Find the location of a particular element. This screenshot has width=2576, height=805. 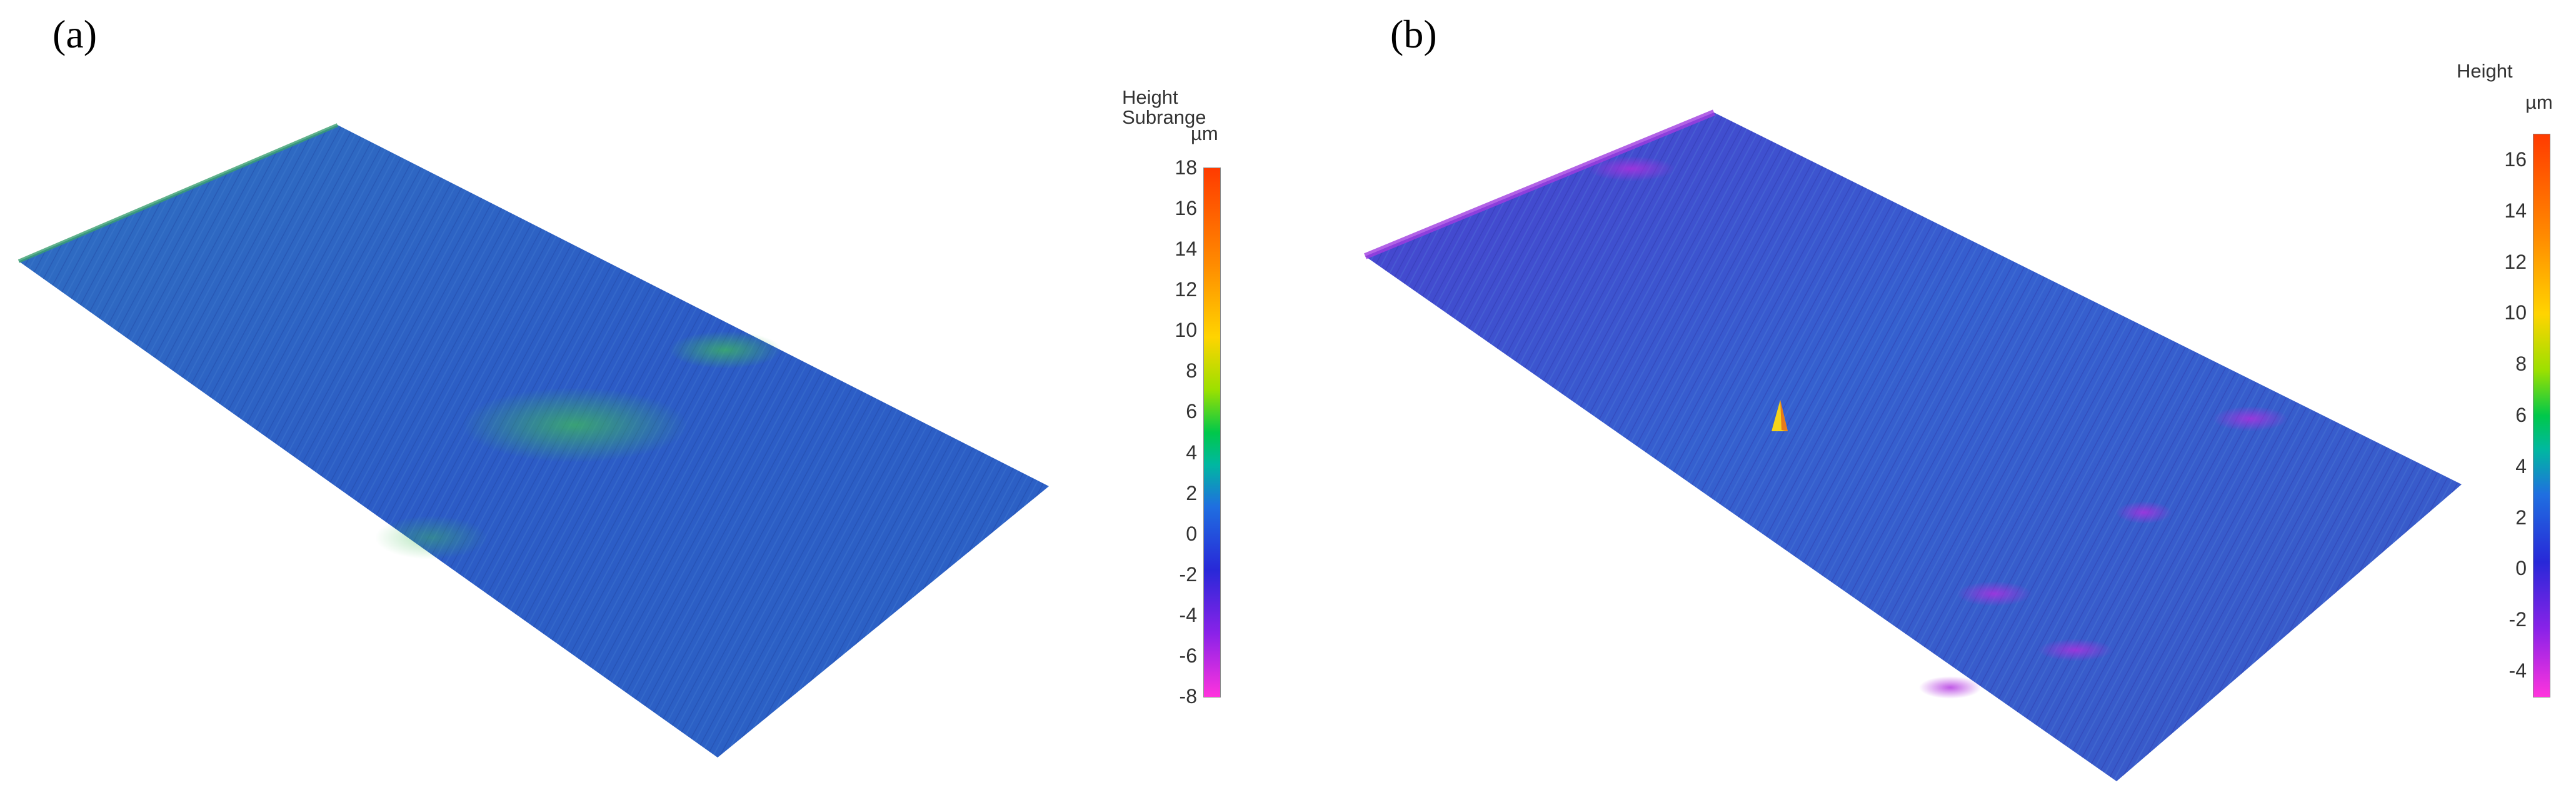

color-scale-tick-label: -8 is located at coordinates (1188, 696).